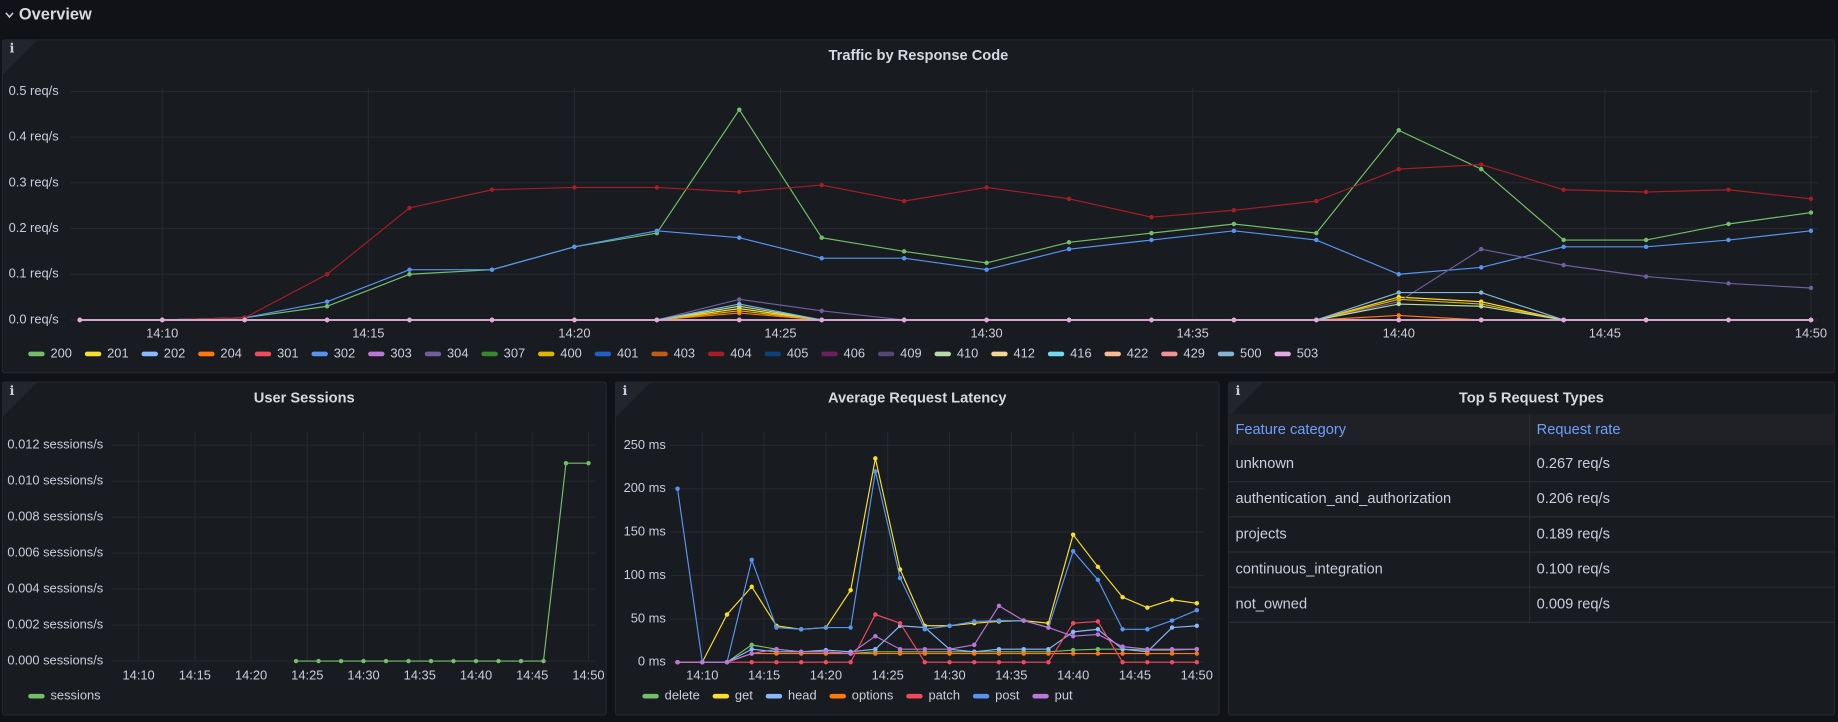 The height and width of the screenshot is (722, 1838). What do you see at coordinates (1073, 675) in the screenshot?
I see `x-tick-label: 14:40` at bounding box center [1073, 675].